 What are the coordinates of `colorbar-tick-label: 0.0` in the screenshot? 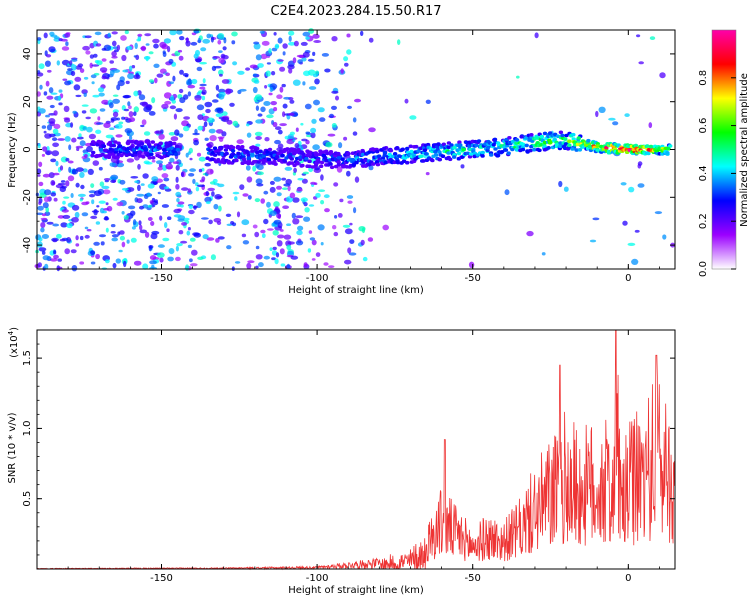 It's located at (703, 269).